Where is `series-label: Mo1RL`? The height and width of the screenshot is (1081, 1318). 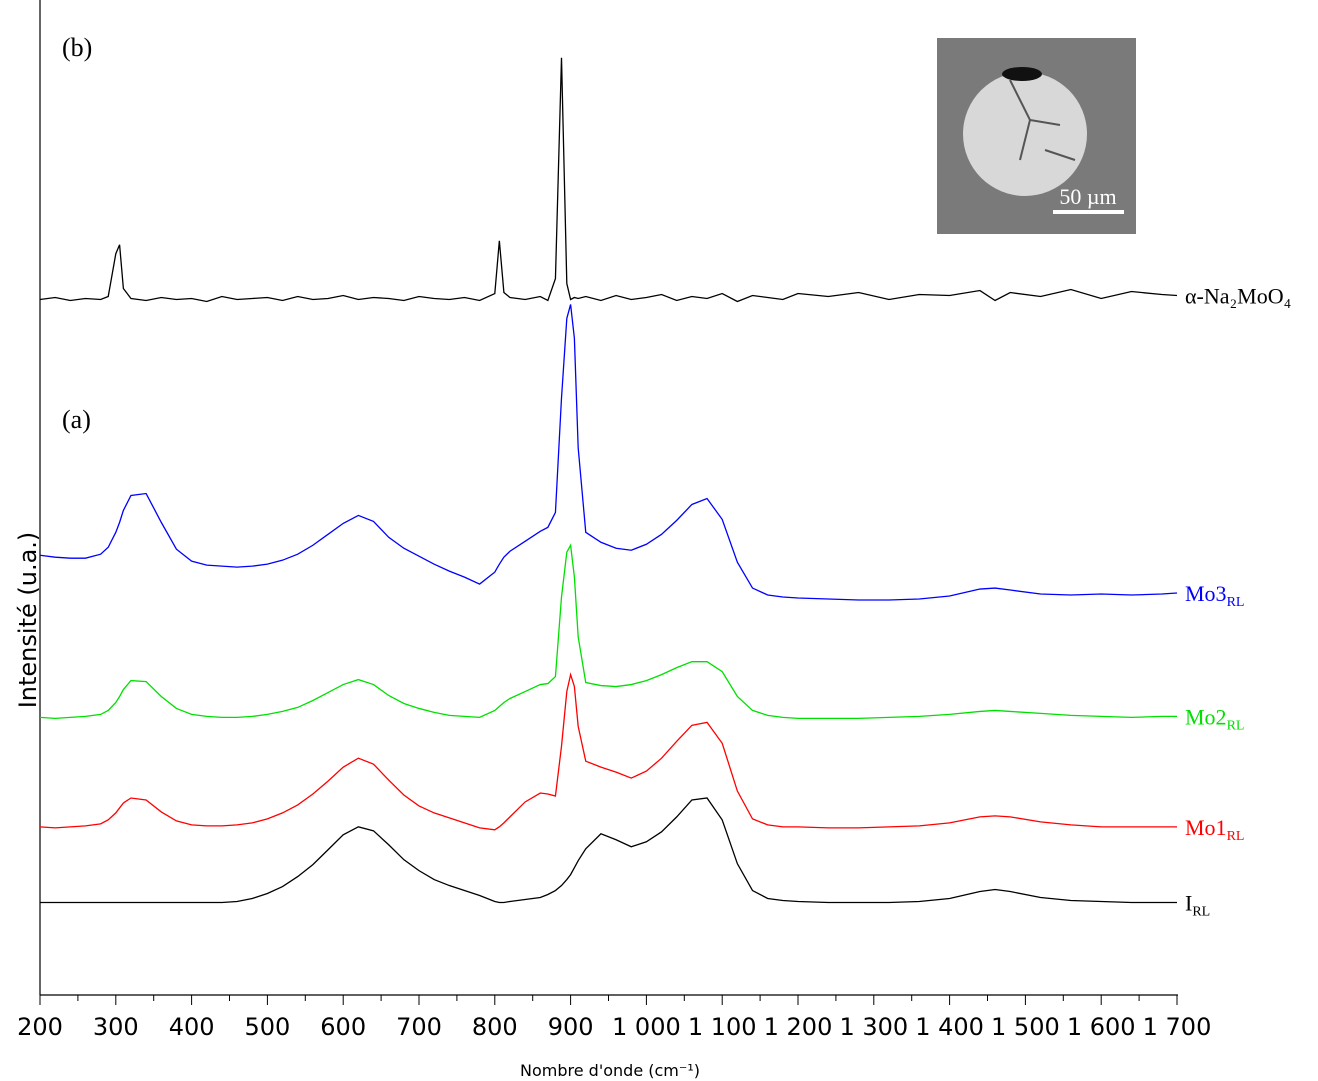
series-label: Mo1RL is located at coordinates (1214, 829).